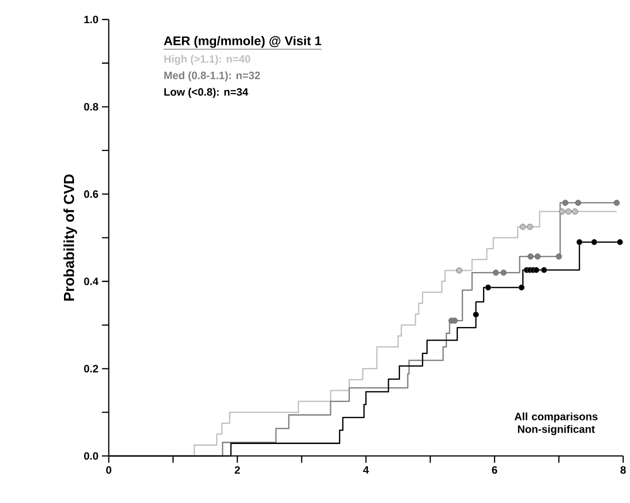 The height and width of the screenshot is (503, 630). I want to click on y-tick-label: 1.0, so click(91, 20).